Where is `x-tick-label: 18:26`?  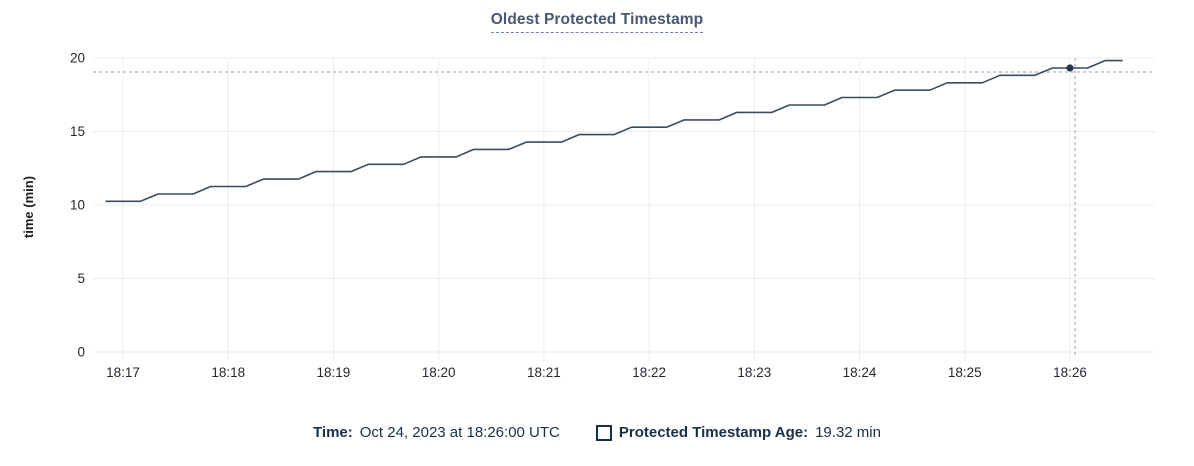 x-tick-label: 18:26 is located at coordinates (1070, 372).